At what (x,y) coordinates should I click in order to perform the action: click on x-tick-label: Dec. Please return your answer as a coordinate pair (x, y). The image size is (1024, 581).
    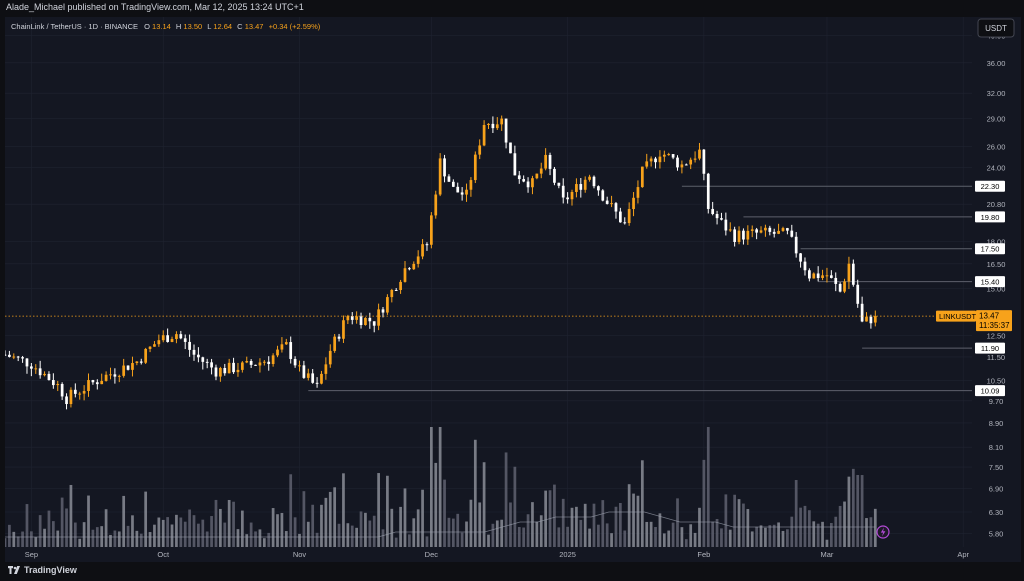
    Looking at the image, I should click on (432, 554).